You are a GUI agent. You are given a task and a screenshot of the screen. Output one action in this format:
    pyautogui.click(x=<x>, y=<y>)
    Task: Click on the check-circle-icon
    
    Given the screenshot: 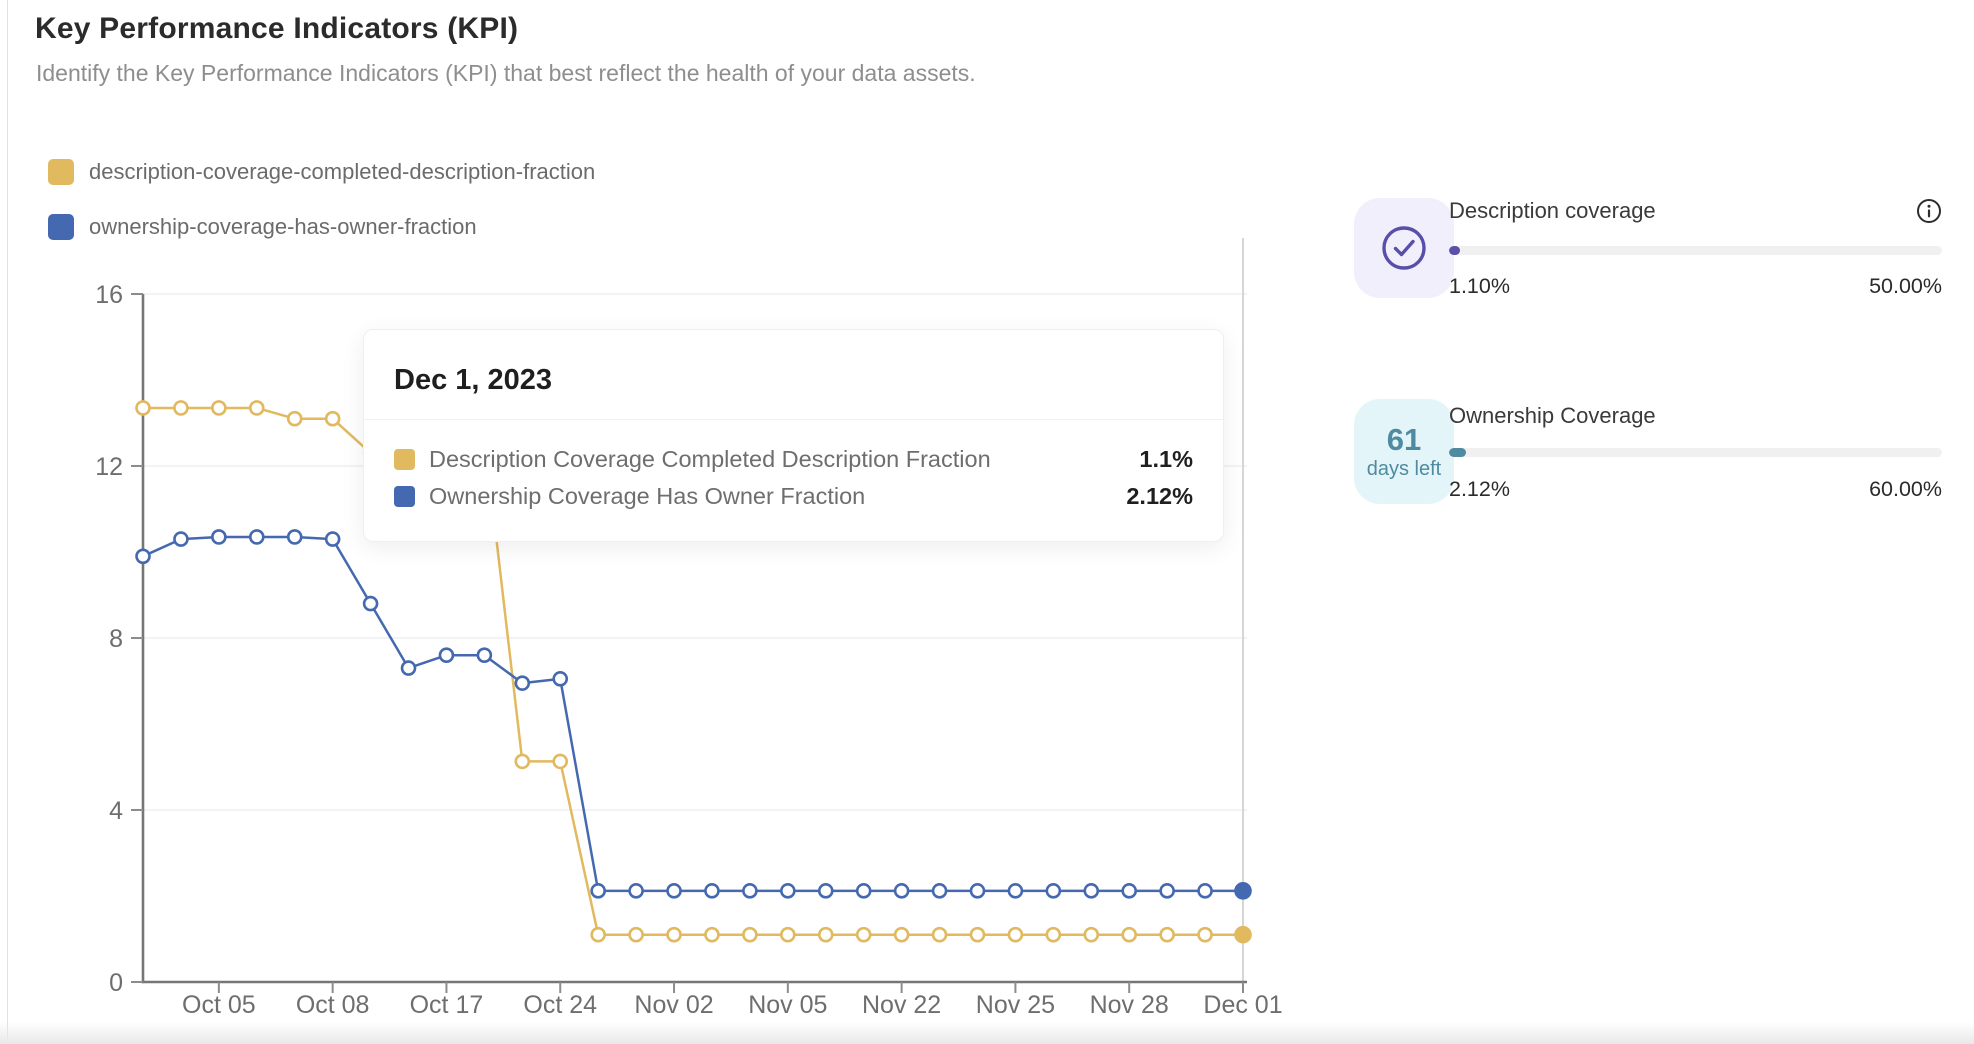 What is the action you would take?
    pyautogui.click(x=1404, y=248)
    